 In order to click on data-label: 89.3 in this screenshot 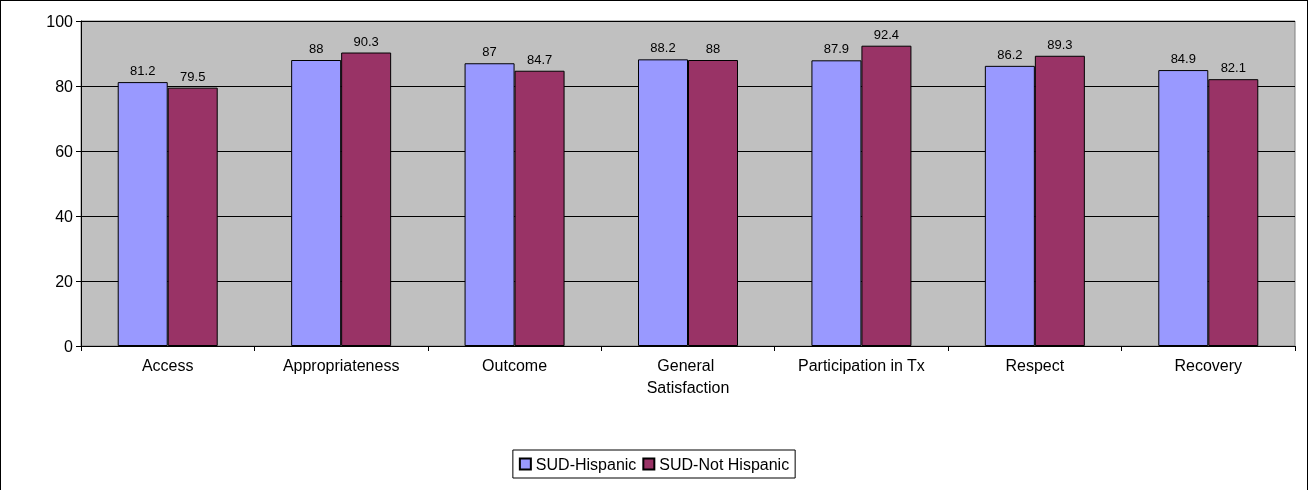, I will do `click(1060, 44)`.